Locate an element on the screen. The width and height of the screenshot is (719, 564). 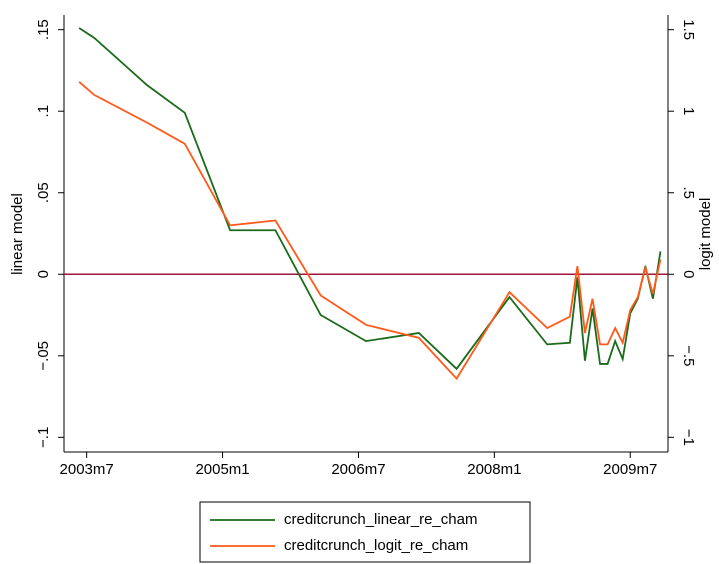
x-tick-label: 2009m7 is located at coordinates (630, 469).